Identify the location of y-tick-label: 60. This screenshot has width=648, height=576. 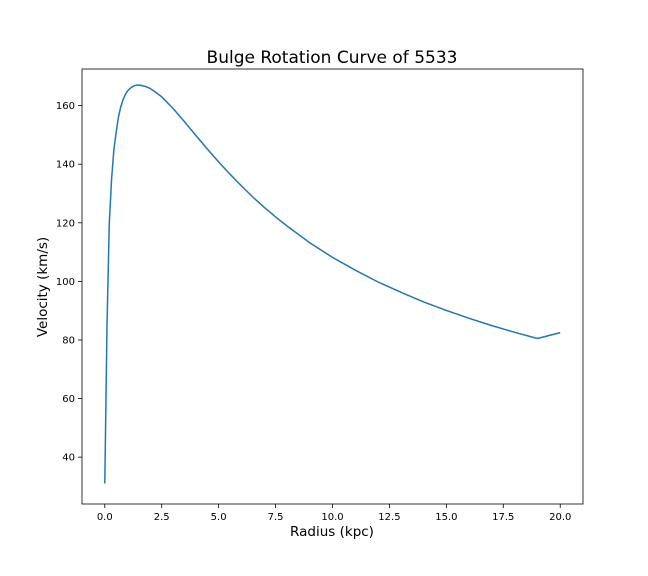
(68, 399).